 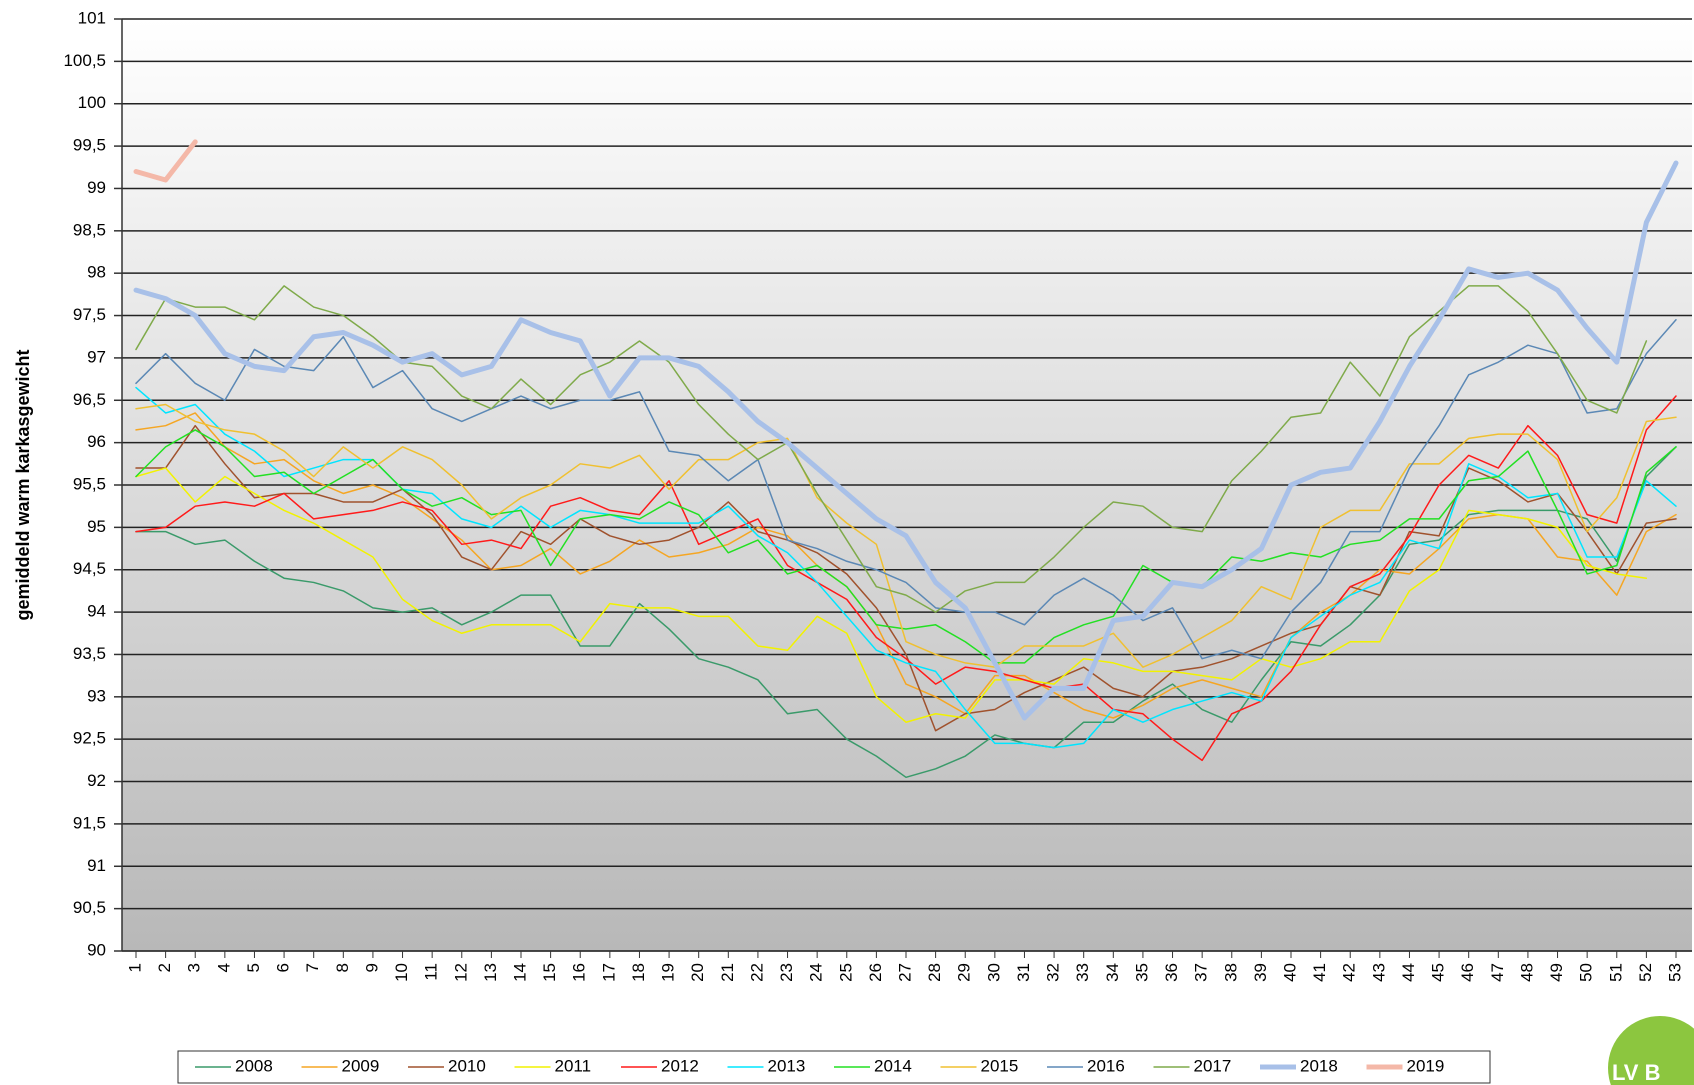 What do you see at coordinates (312, 967) in the screenshot?
I see `x-tick-label: 7` at bounding box center [312, 967].